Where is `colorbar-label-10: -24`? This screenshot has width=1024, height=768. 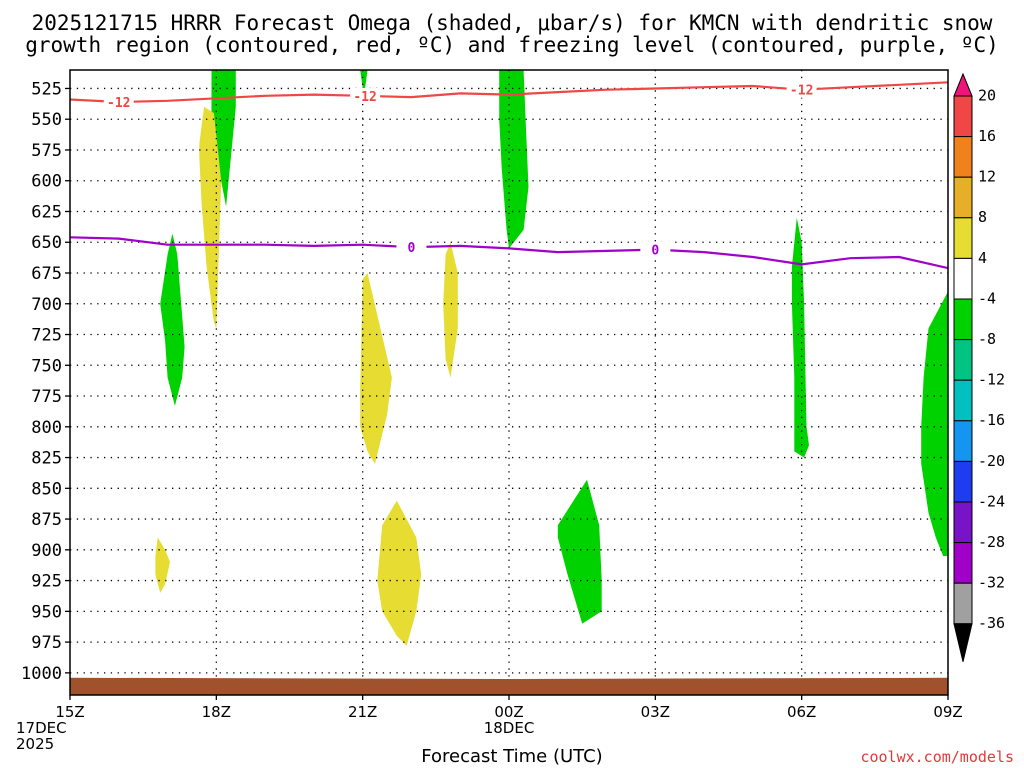 colorbar-label-10: -24 is located at coordinates (991, 501).